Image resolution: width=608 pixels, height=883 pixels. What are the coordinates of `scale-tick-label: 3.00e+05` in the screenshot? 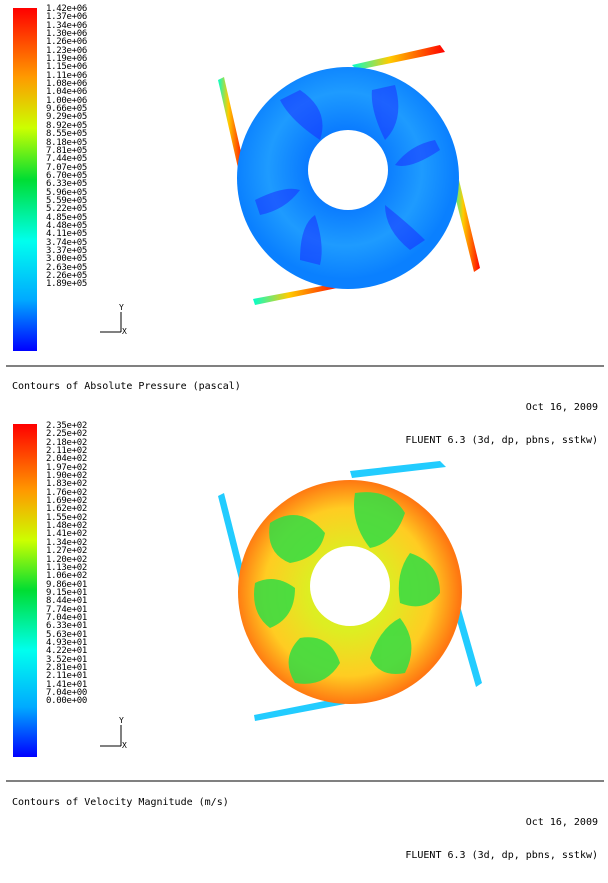 It's located at (66, 259).